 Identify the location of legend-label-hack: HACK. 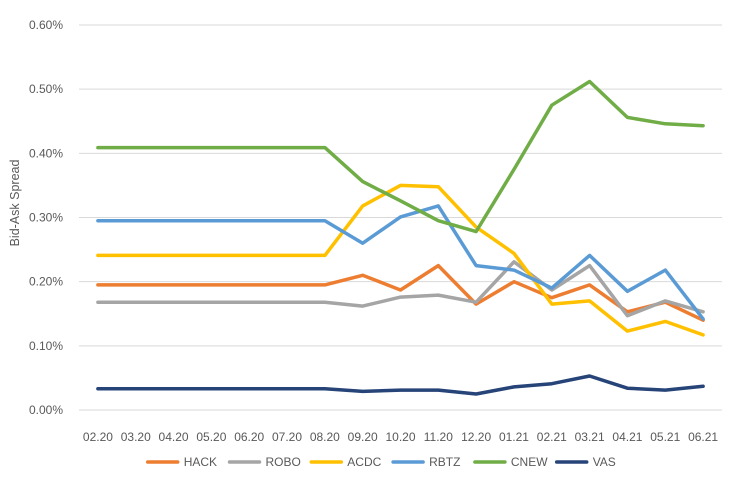
(200, 462).